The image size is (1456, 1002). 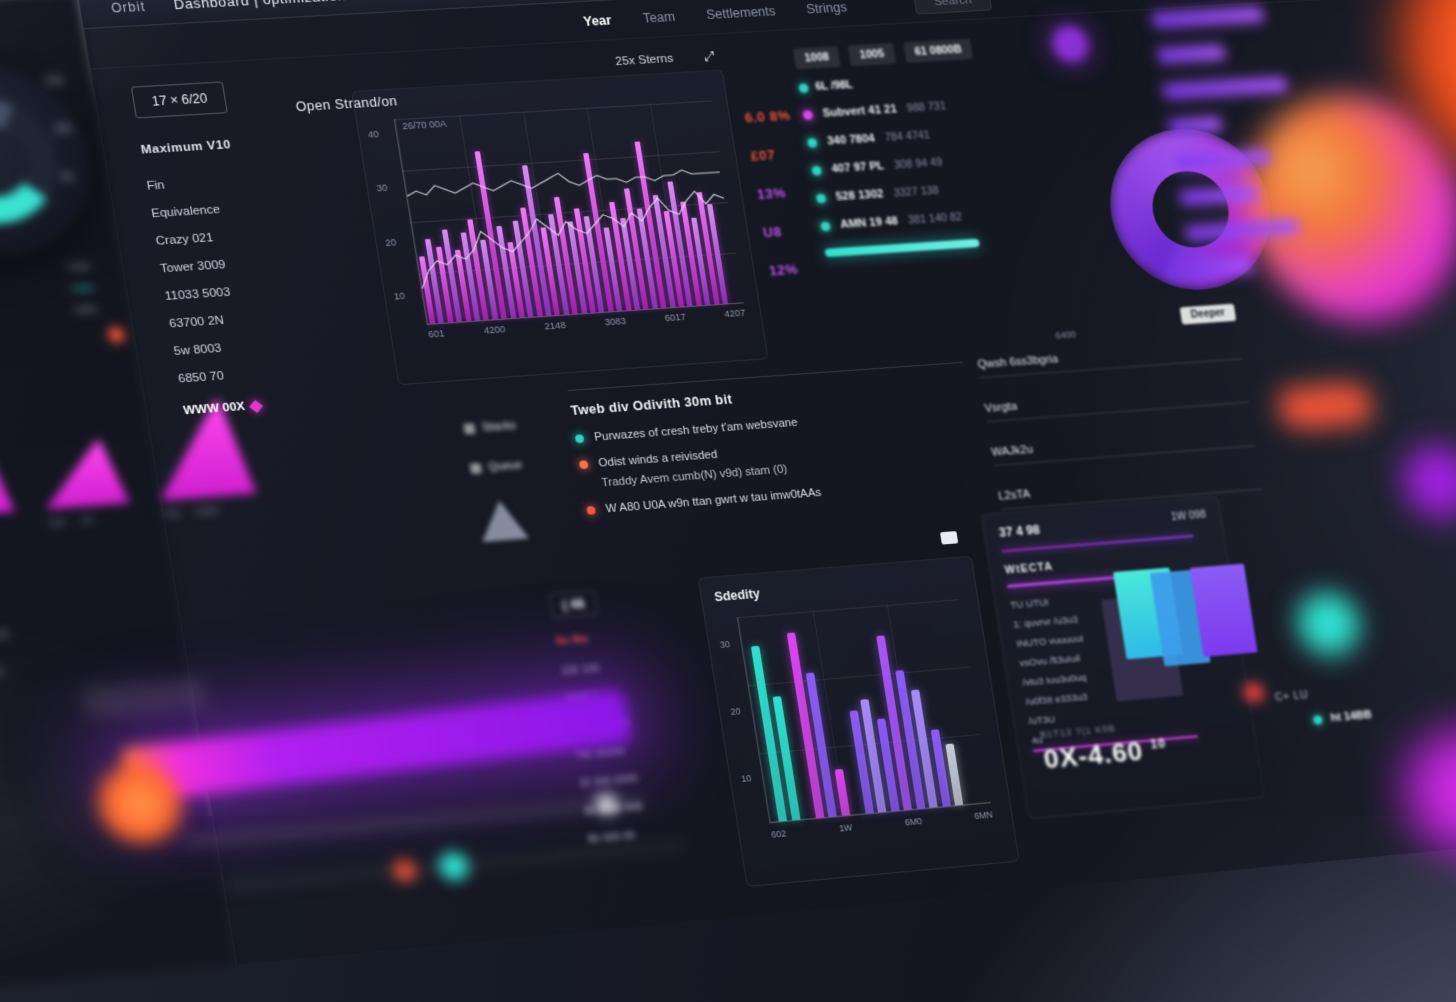 I want to click on metric-value: £07, so click(x=763, y=155).